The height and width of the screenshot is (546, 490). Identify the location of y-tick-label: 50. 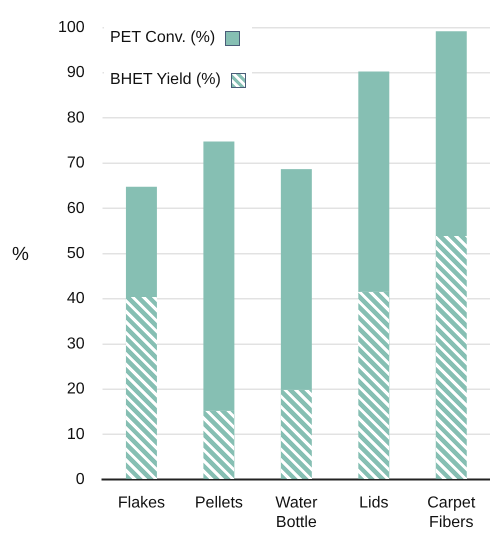
(75, 253).